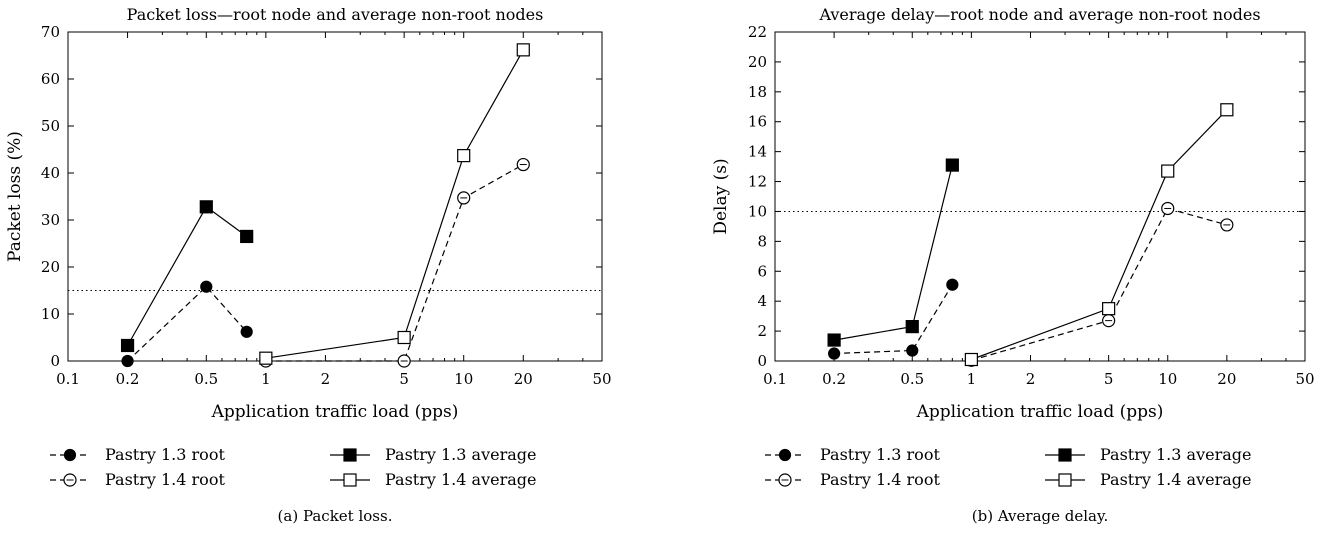  What do you see at coordinates (721, 196) in the screenshot?
I see `y-axis-label: Delay (s)` at bounding box center [721, 196].